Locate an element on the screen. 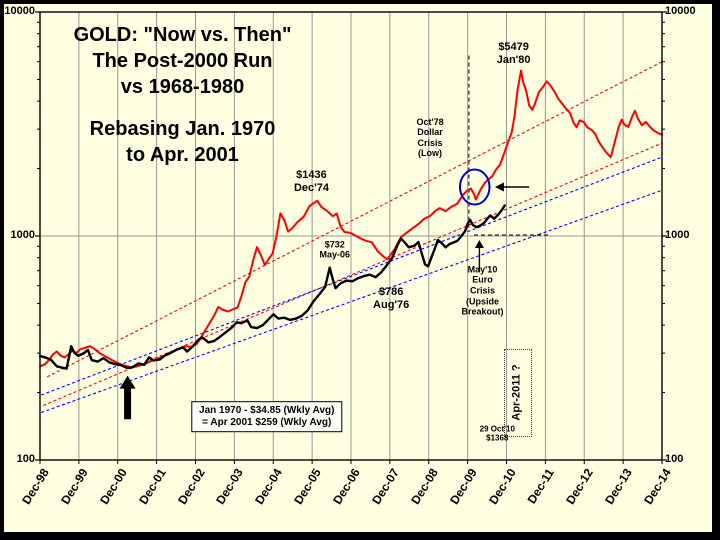  circle-pointer-arrow-head is located at coordinates (499, 187).